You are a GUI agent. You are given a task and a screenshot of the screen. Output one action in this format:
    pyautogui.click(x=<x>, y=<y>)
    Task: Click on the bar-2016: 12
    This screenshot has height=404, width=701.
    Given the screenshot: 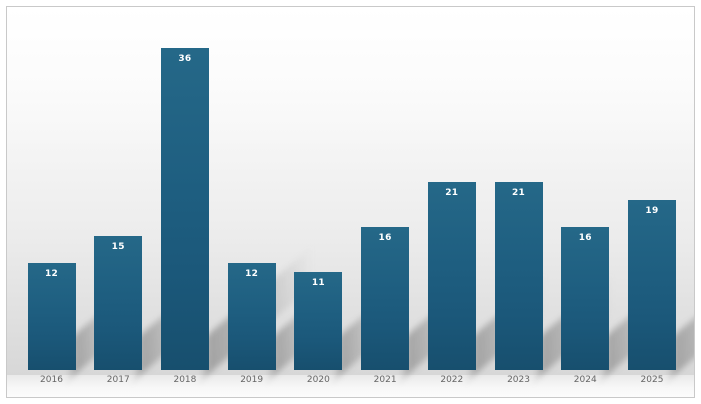 What is the action you would take?
    pyautogui.click(x=51, y=316)
    